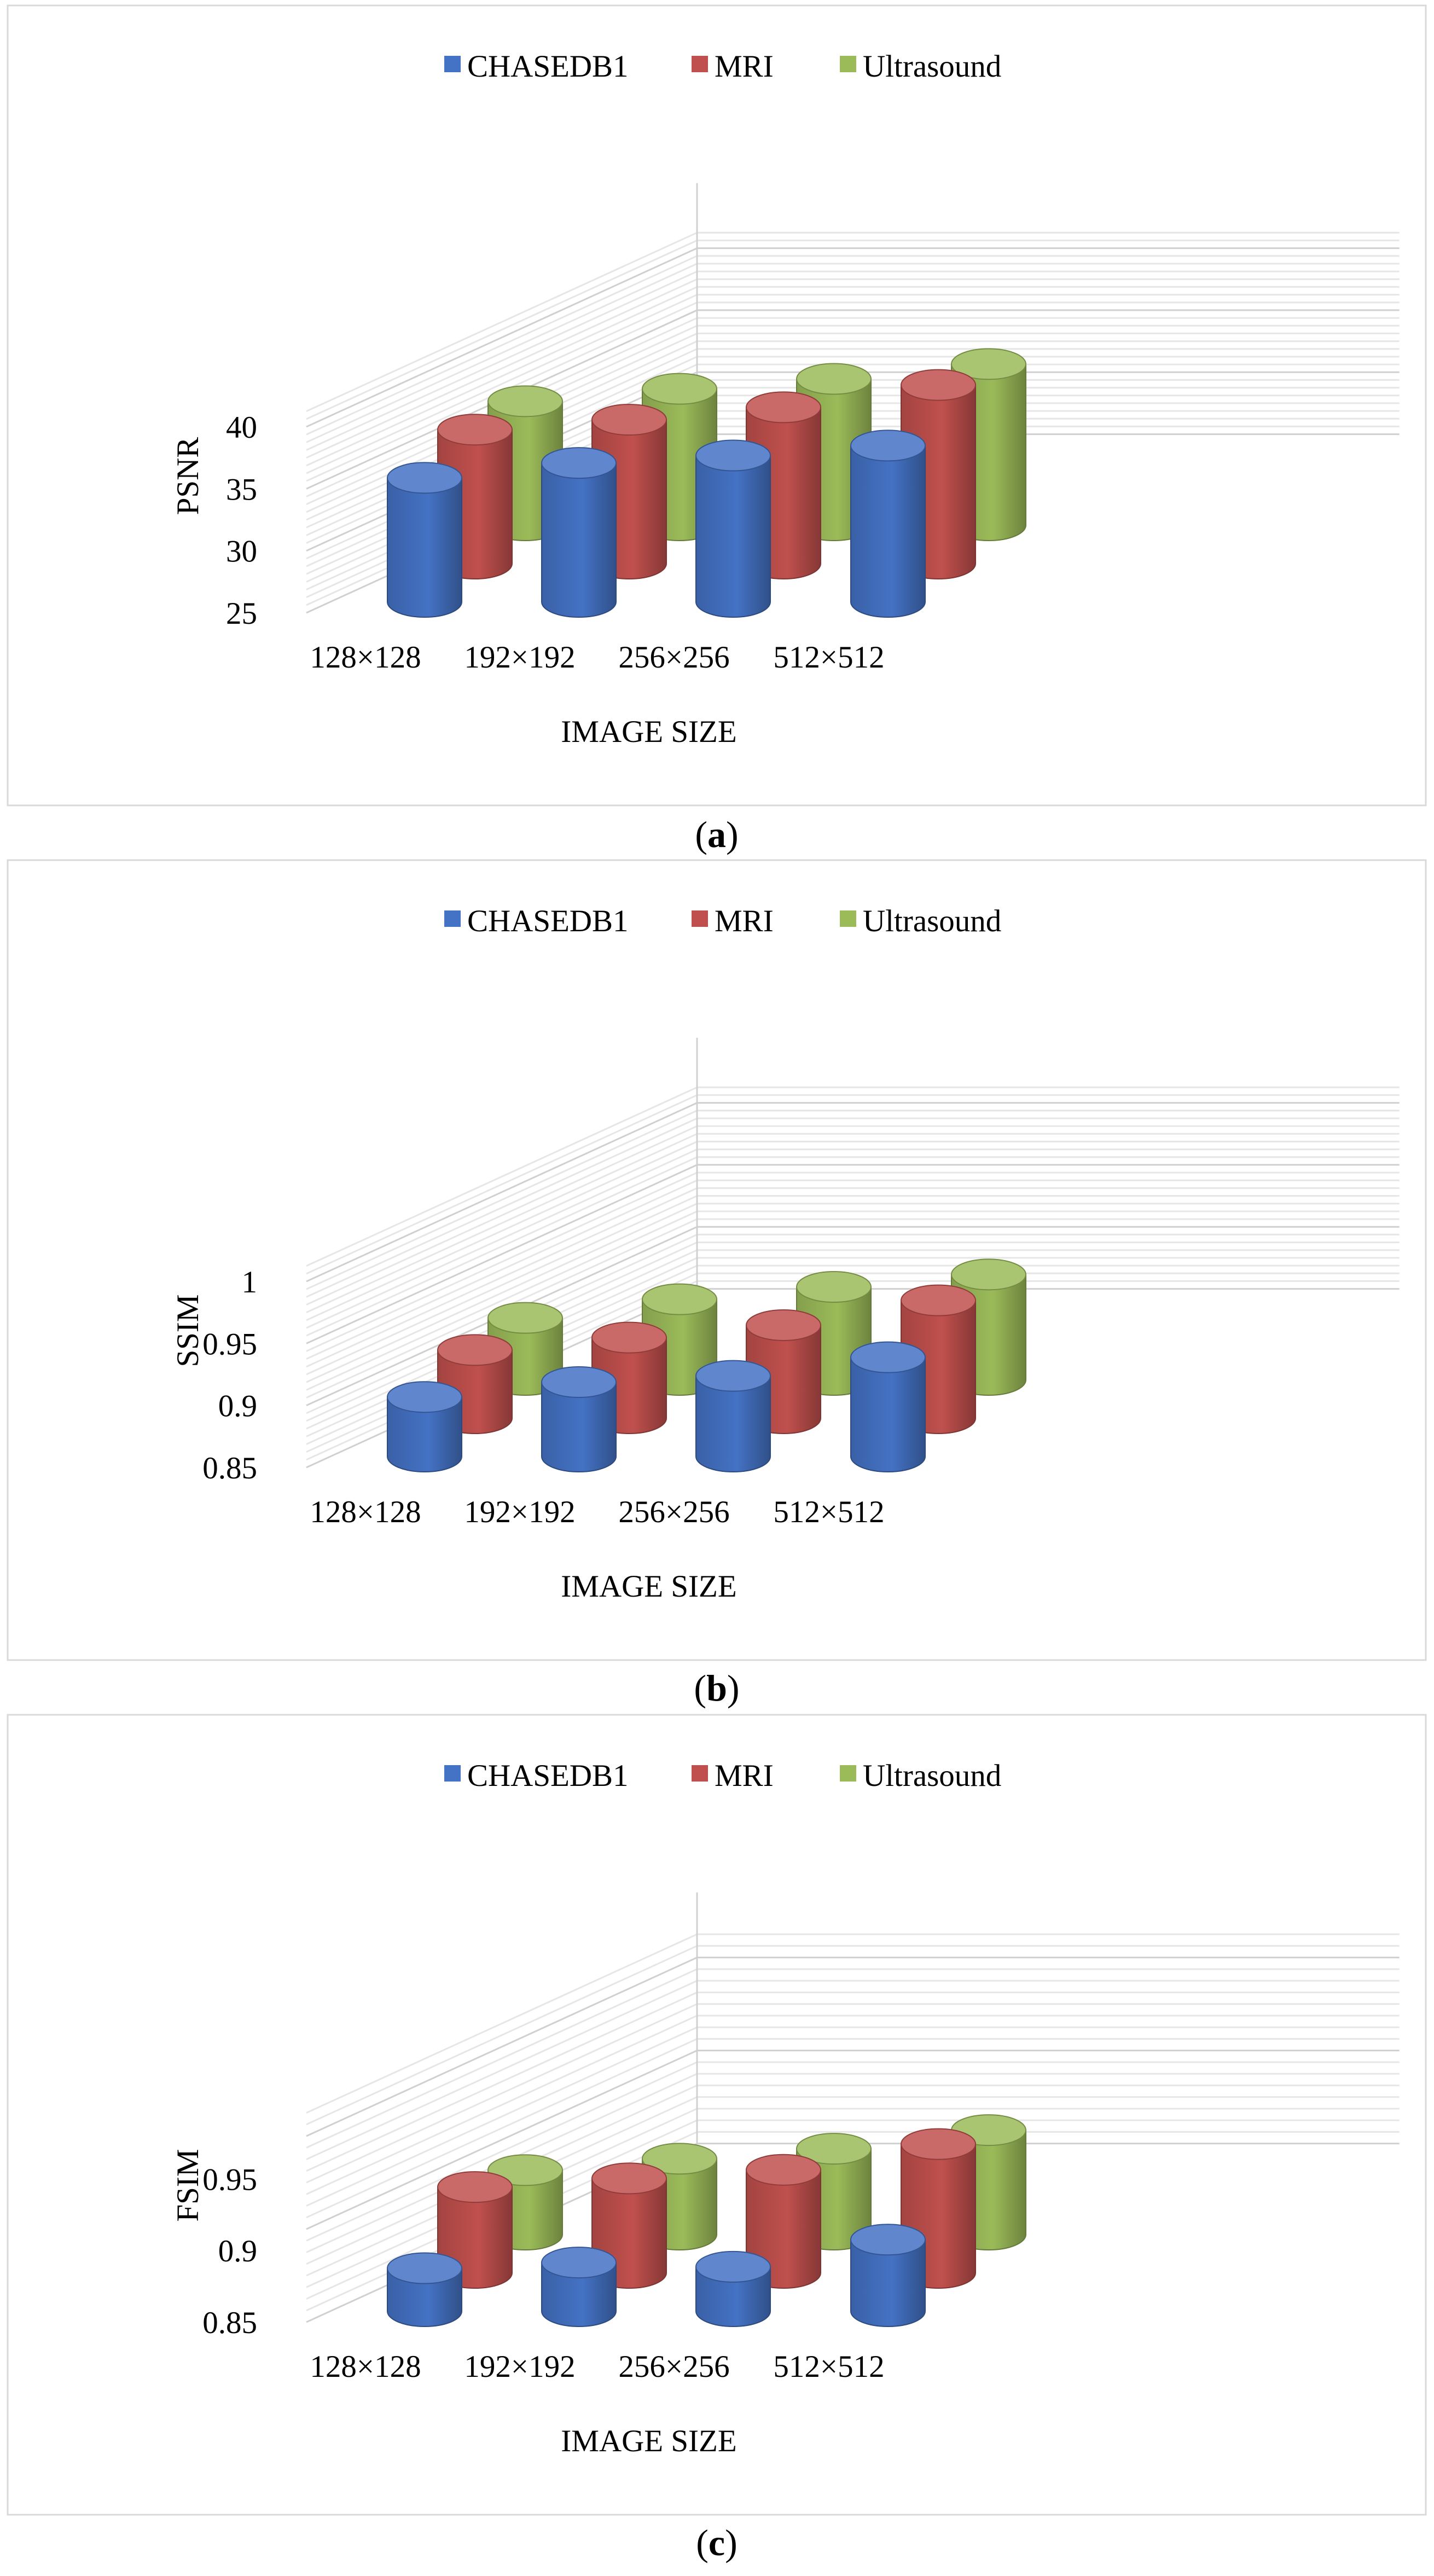 This screenshot has width=1434, height=2576. I want to click on y-tick-label: 0.9, so click(237, 1407).